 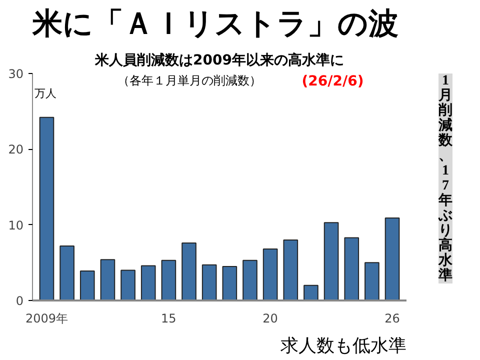 I want to click on chart-title: 米に「ＡＩリストラ」の波, so click(x=215, y=24).